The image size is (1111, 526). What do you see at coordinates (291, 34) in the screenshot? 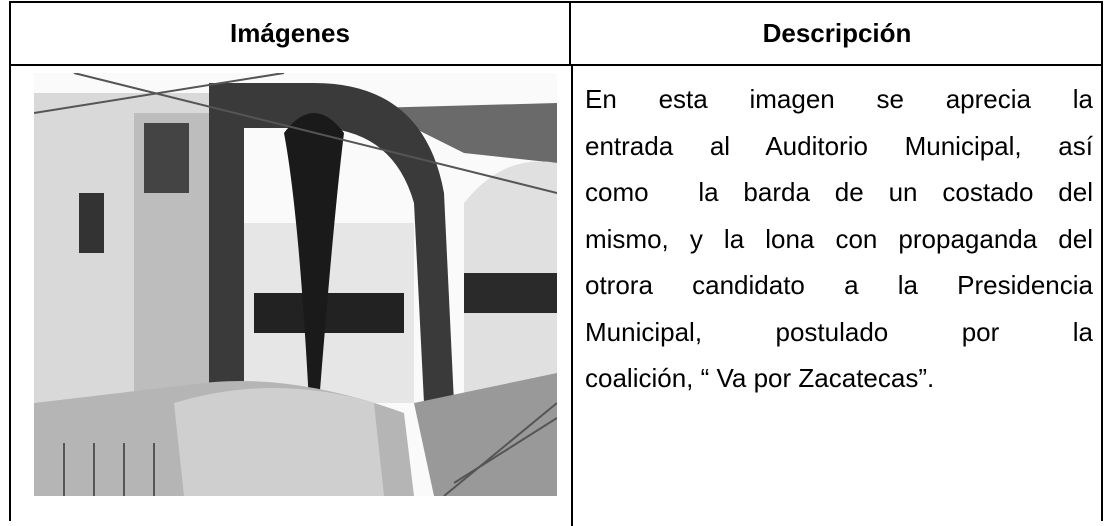
I see `header-cell: Imágenes` at bounding box center [291, 34].